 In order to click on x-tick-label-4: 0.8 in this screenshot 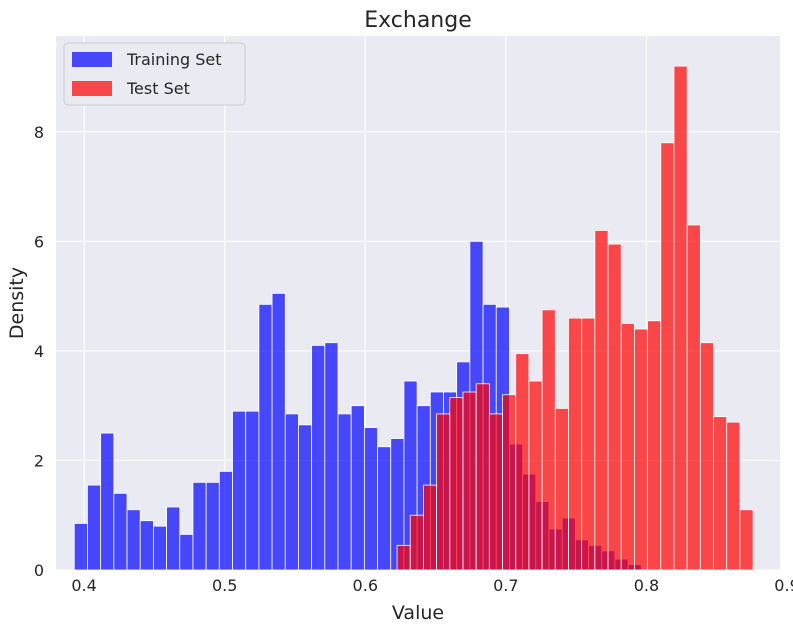, I will do `click(646, 585)`.